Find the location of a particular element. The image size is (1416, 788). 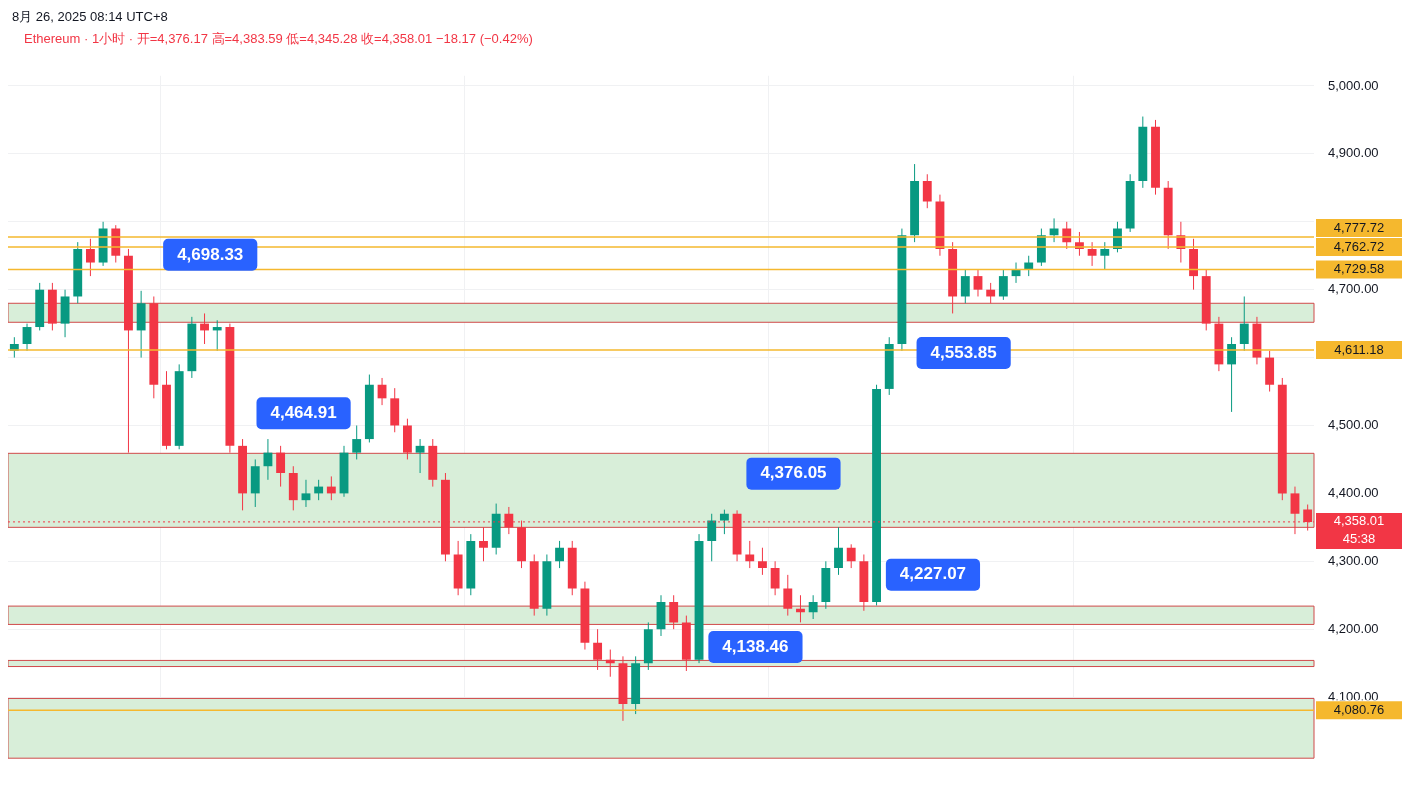

ref-line-label: 4,611.18 is located at coordinates (1359, 349).